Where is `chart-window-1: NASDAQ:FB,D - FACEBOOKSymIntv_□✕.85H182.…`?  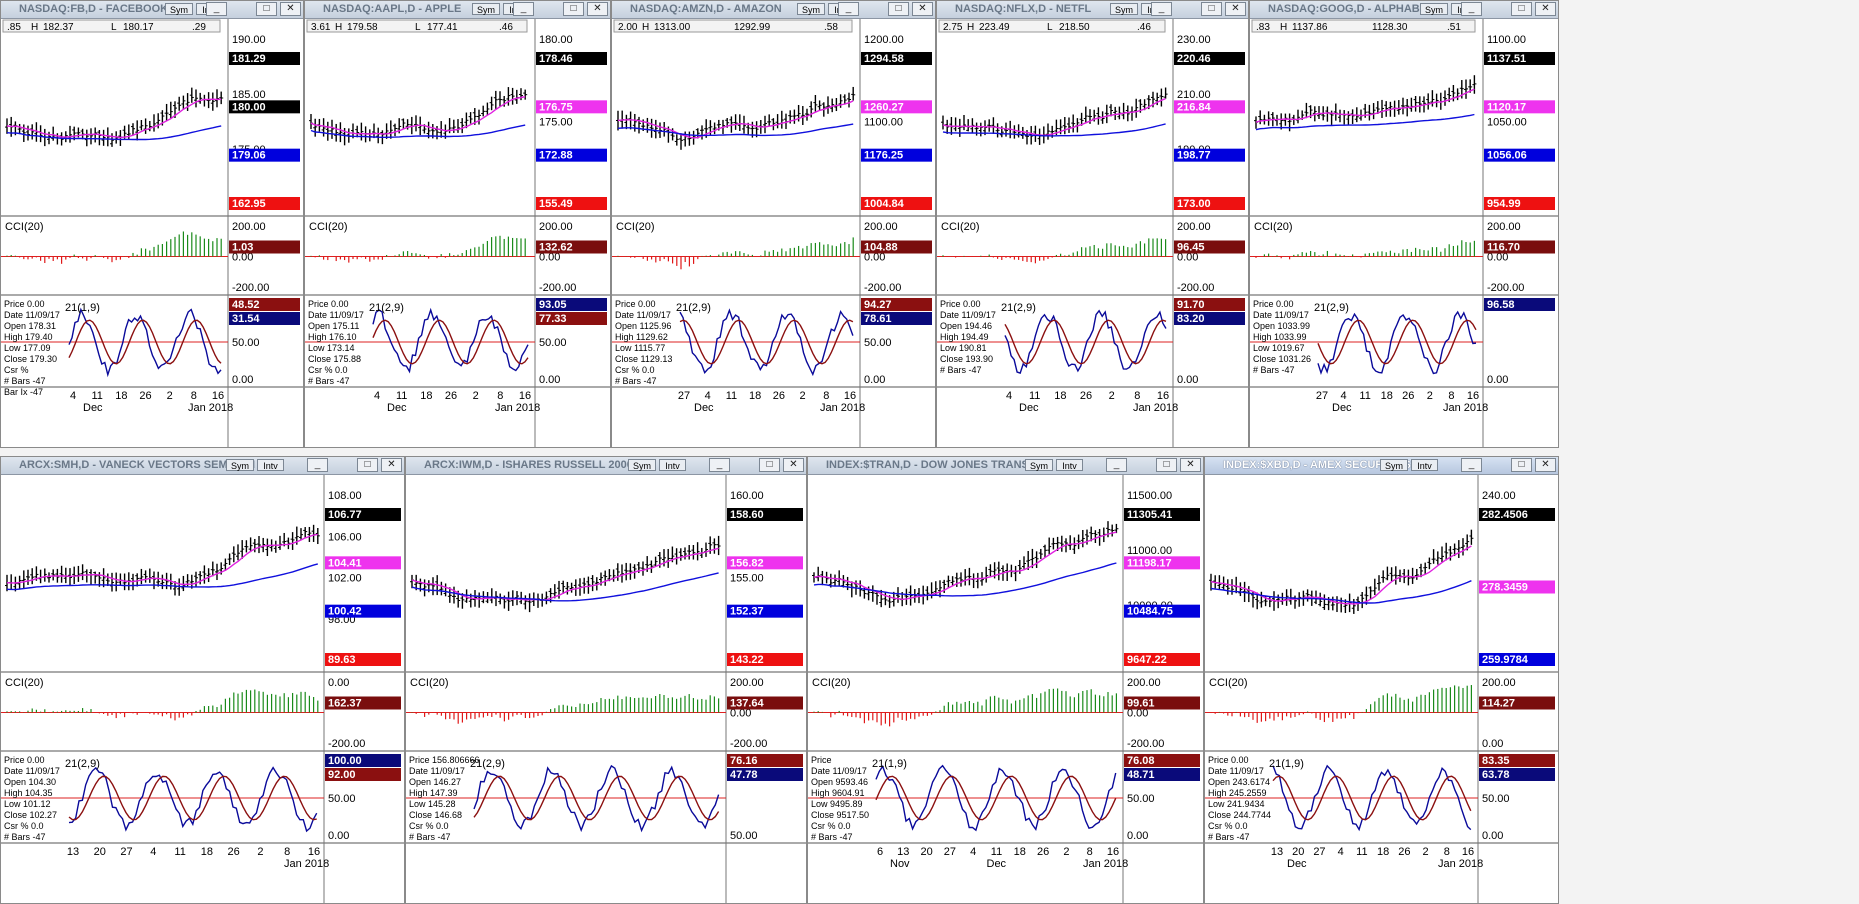
chart-window-1: NASDAQ:FB,D - FACEBOOKSymIntv_□✕.85H182.… is located at coordinates (152, 224).